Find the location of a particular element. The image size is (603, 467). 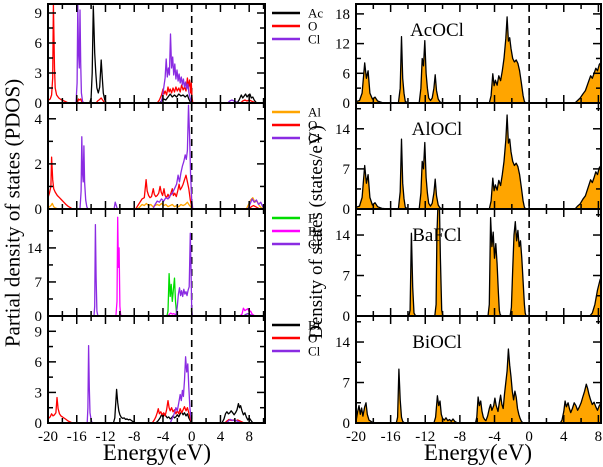

panel-dos-AcOCl: 0 6 12 18 AcOCl is located at coordinates (468, 57).